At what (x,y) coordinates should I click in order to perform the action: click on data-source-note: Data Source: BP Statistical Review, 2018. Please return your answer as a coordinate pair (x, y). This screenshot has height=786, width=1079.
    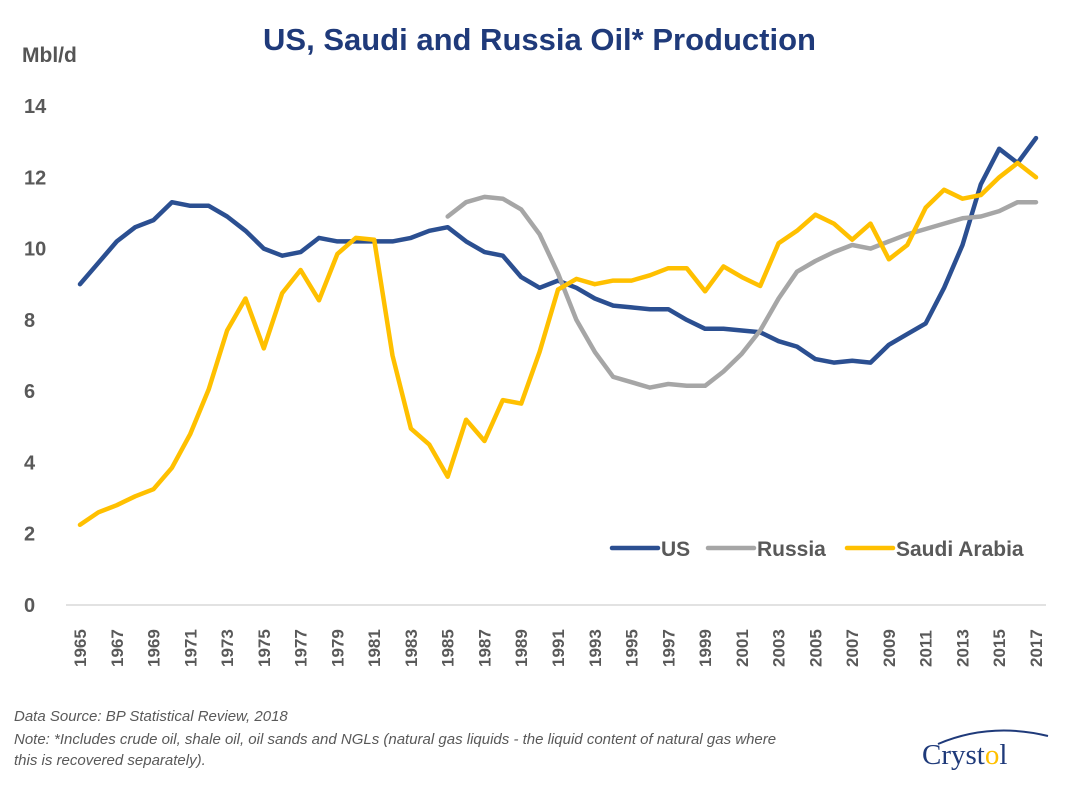
    Looking at the image, I should click on (151, 716).